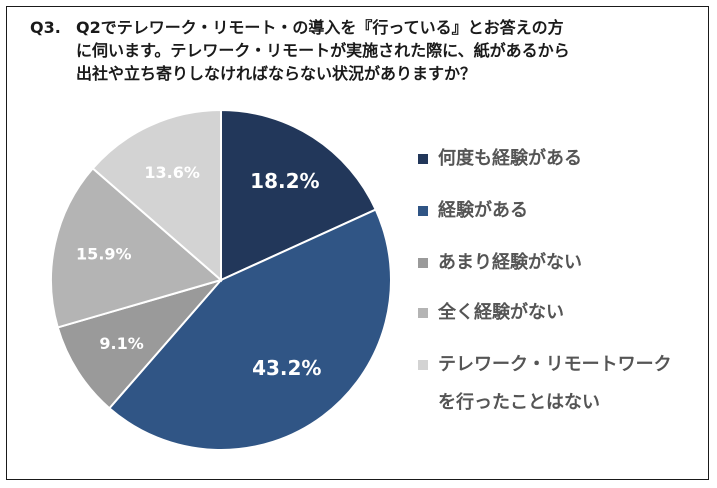  I want to click on slice-value-label: 9.1%, so click(121, 343).